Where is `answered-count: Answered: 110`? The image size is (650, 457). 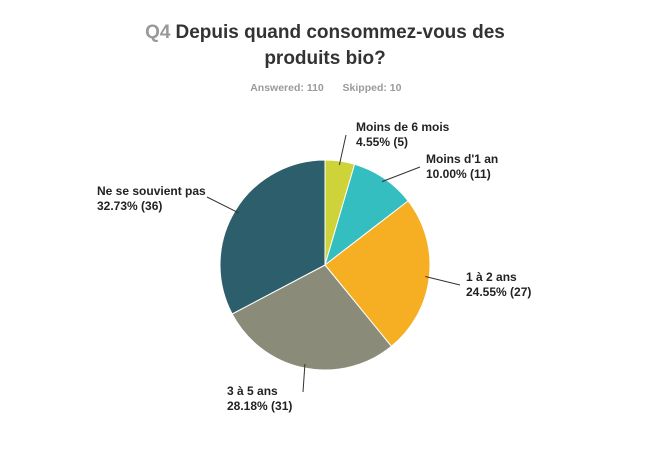
answered-count: Answered: 110 is located at coordinates (287, 88).